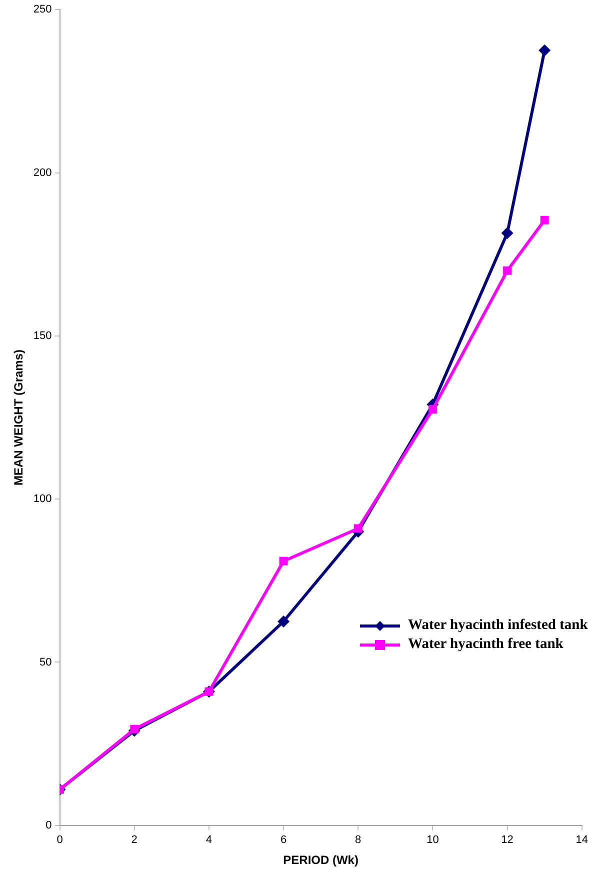 The height and width of the screenshot is (882, 591). Describe the element at coordinates (358, 840) in the screenshot. I see `x-tick-label: 8` at that location.